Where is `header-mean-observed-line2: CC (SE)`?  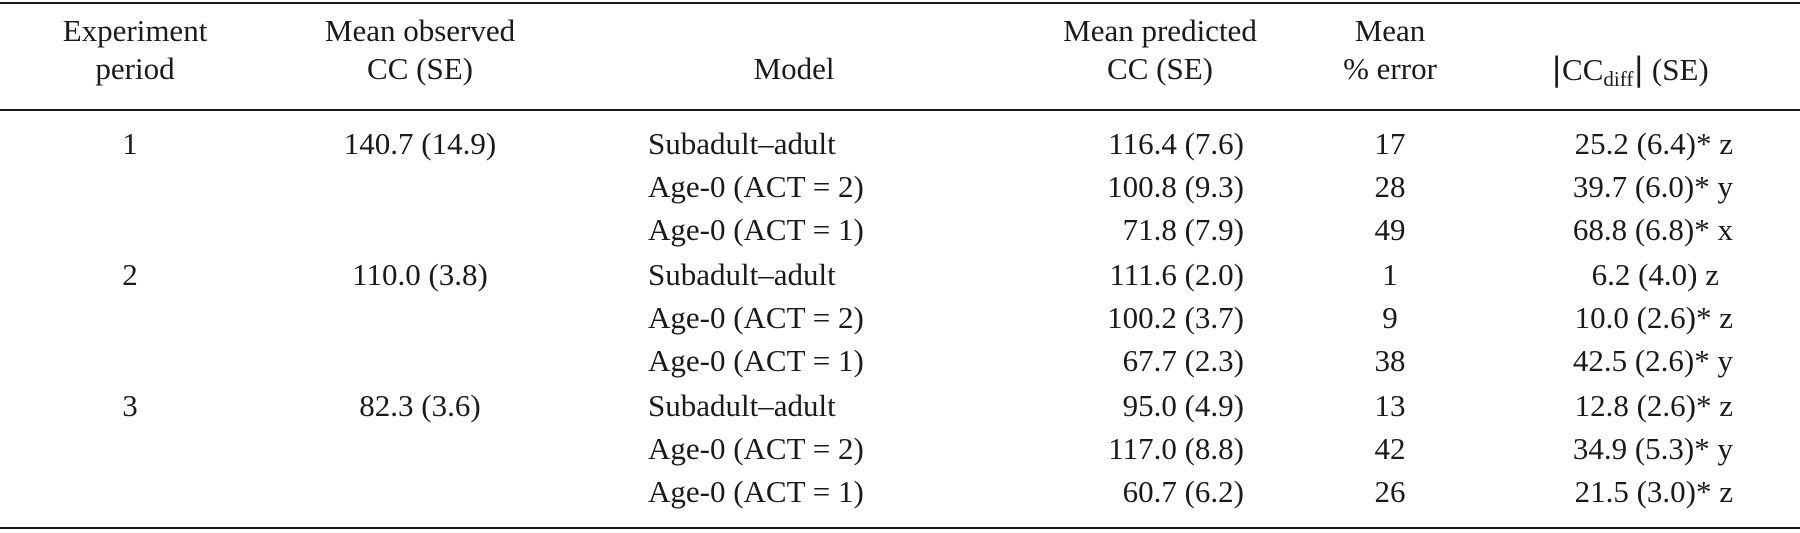
header-mean-observed-line2: CC (SE) is located at coordinates (420, 68).